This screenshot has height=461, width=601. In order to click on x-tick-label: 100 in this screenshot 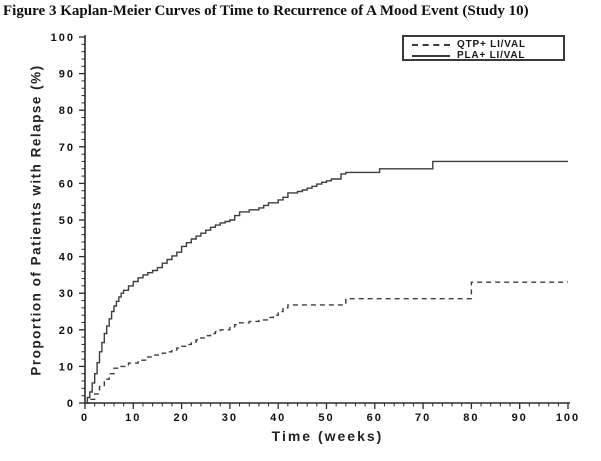, I will do `click(568, 418)`.